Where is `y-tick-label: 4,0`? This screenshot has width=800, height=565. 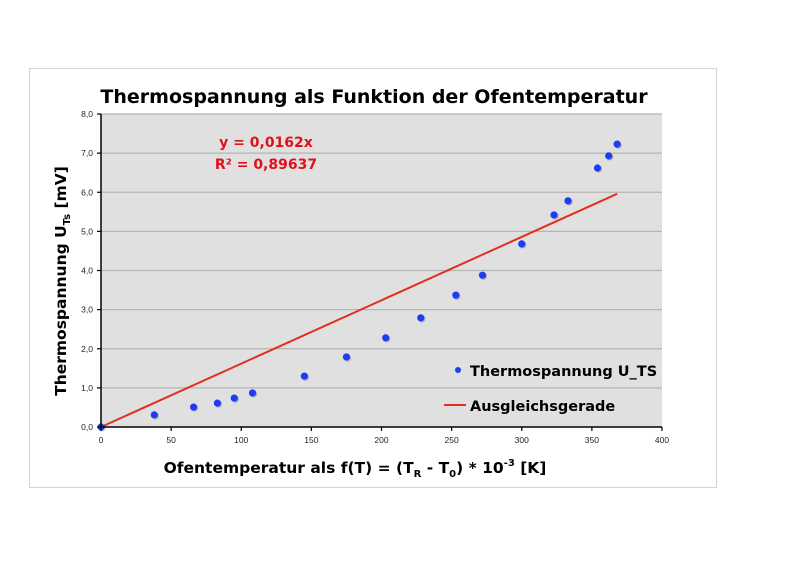
y-tick-label: 4,0 is located at coordinates (87, 271).